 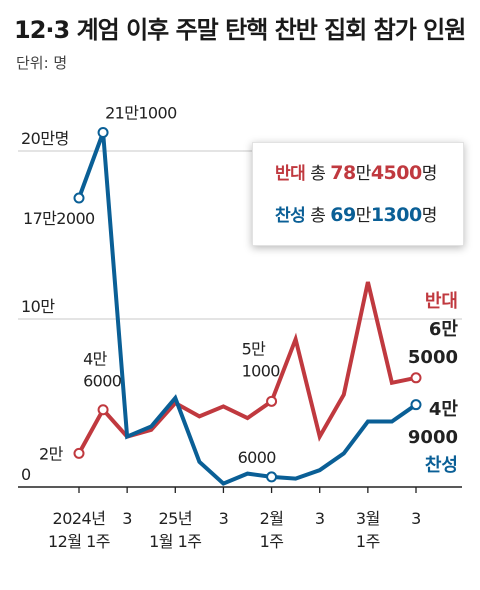 What do you see at coordinates (290, 216) in the screenshot?
I see `legend-support-name: 찬성` at bounding box center [290, 216].